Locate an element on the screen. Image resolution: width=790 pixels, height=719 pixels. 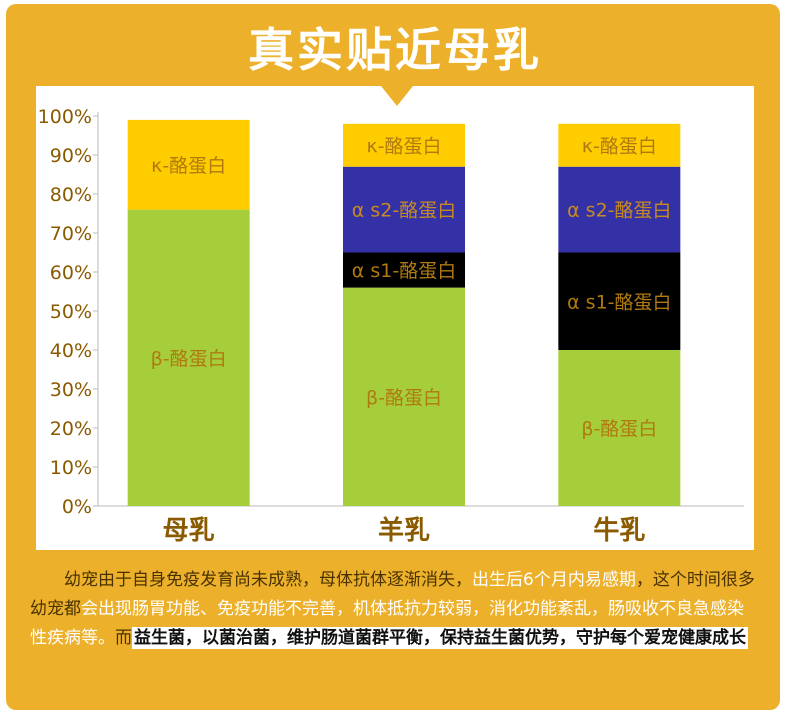
y-tick-label: 10% is located at coordinates (71, 468).